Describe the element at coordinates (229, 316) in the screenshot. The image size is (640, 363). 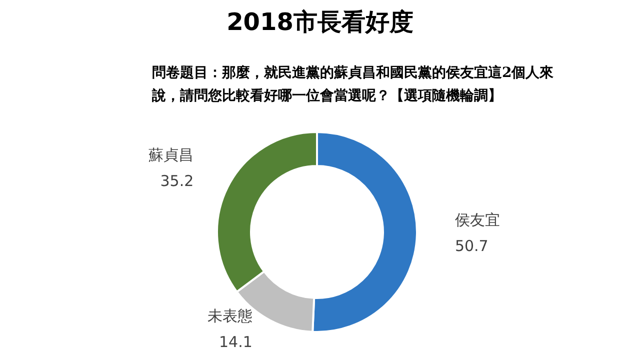
I see `slice-label: 未表態` at that location.